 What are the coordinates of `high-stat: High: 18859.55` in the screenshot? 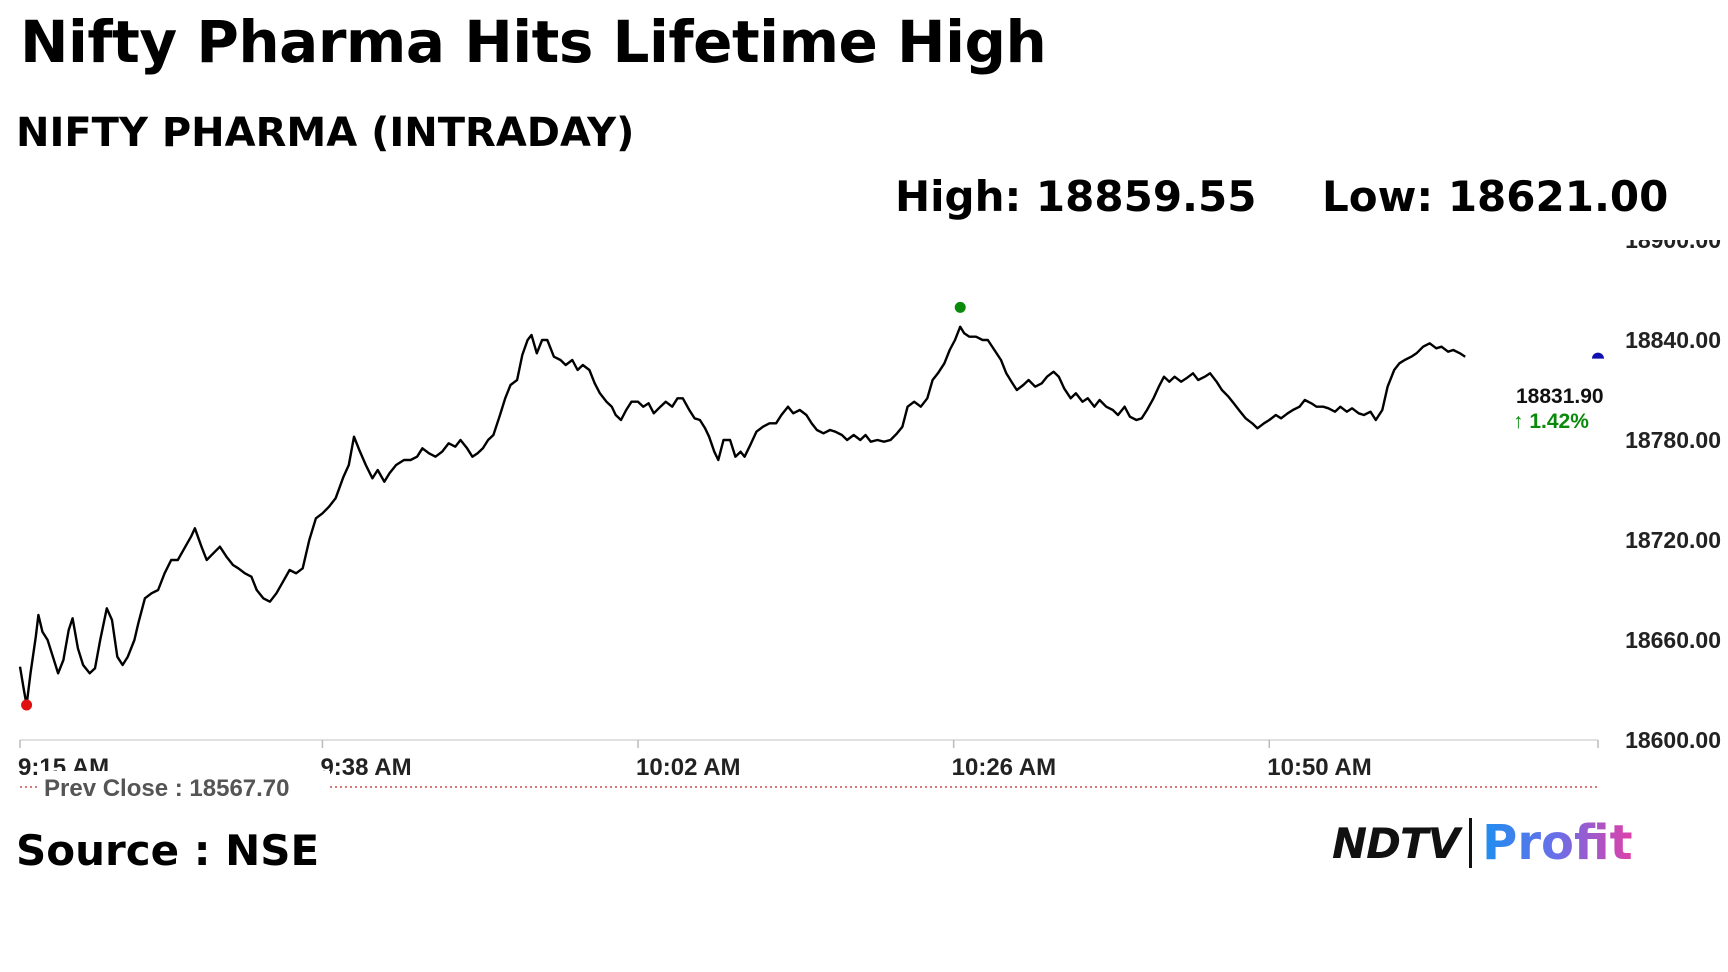 It's located at (1076, 196).